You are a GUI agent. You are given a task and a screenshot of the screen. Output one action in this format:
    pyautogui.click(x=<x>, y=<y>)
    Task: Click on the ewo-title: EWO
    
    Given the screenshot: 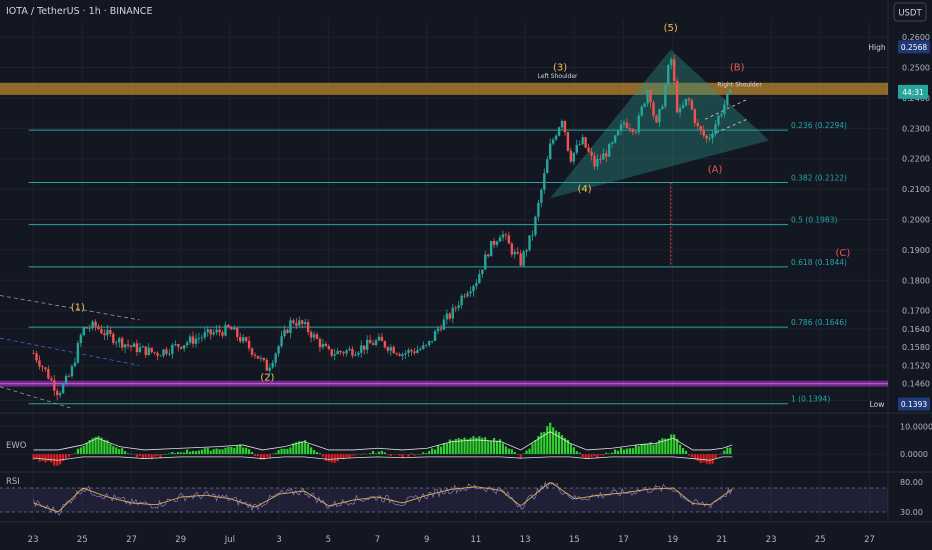 What is the action you would take?
    pyautogui.click(x=16, y=446)
    